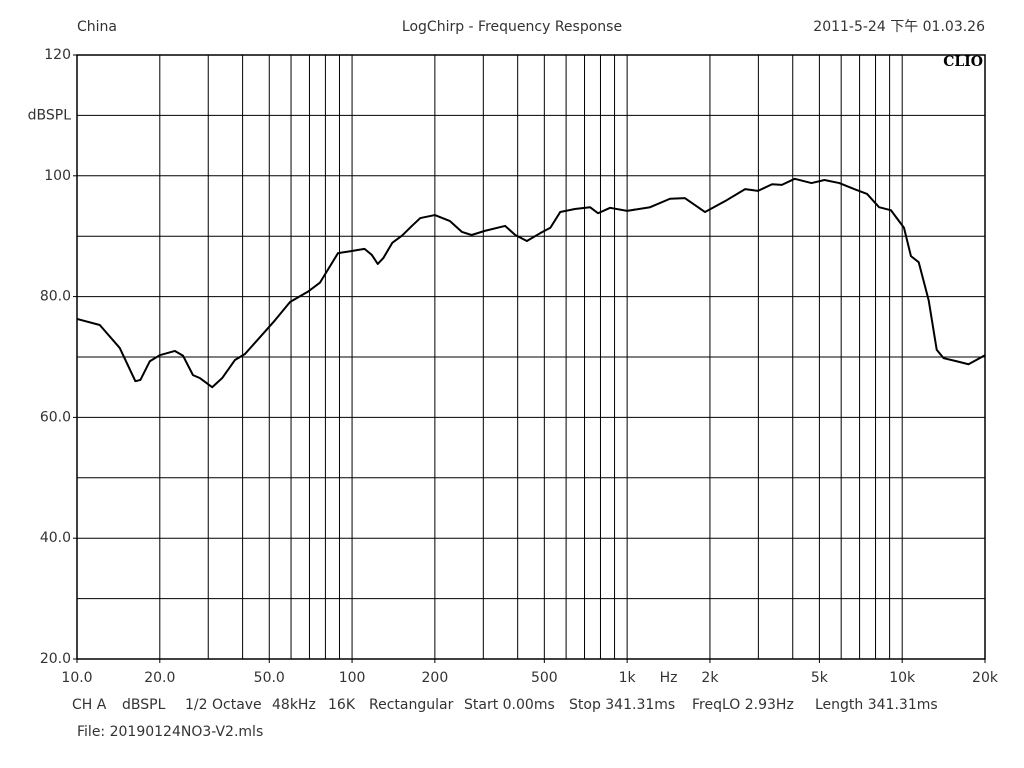 The width and height of the screenshot is (1024, 768). What do you see at coordinates (55, 297) in the screenshot?
I see `y-tick-label: 80.0` at bounding box center [55, 297].